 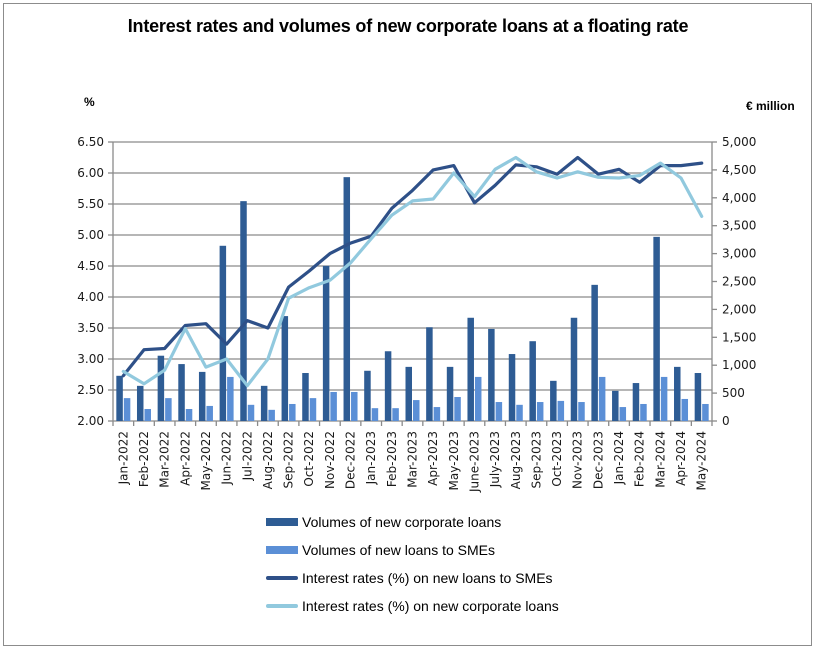 I want to click on right-axis-tick-label: 0, so click(x=726, y=421).